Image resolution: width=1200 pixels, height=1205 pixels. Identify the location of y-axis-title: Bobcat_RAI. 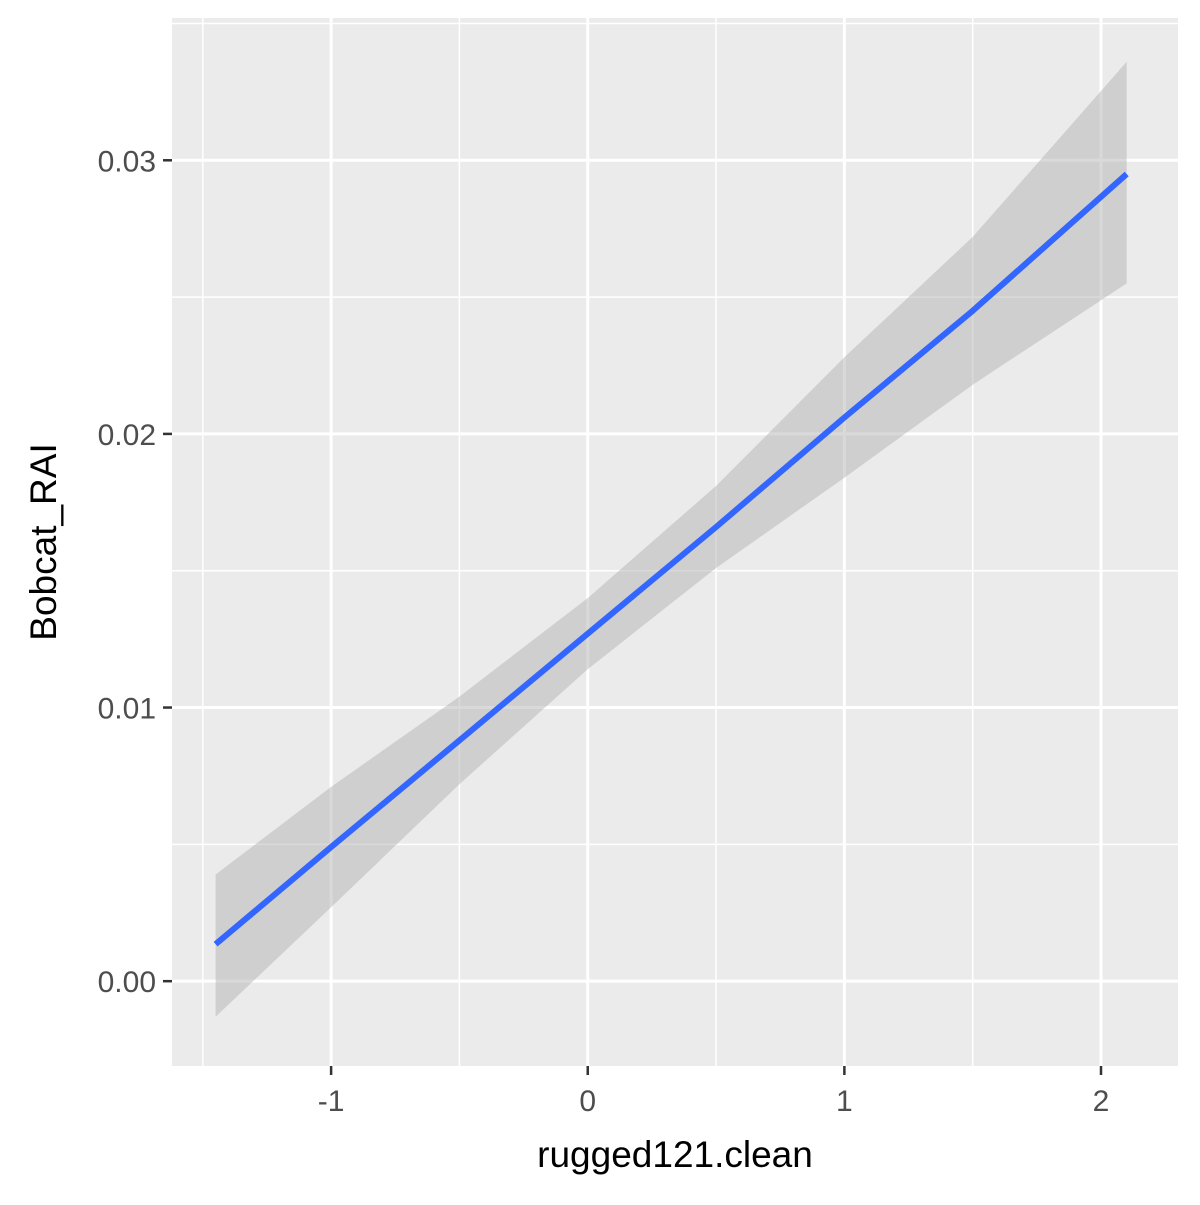
(43, 541).